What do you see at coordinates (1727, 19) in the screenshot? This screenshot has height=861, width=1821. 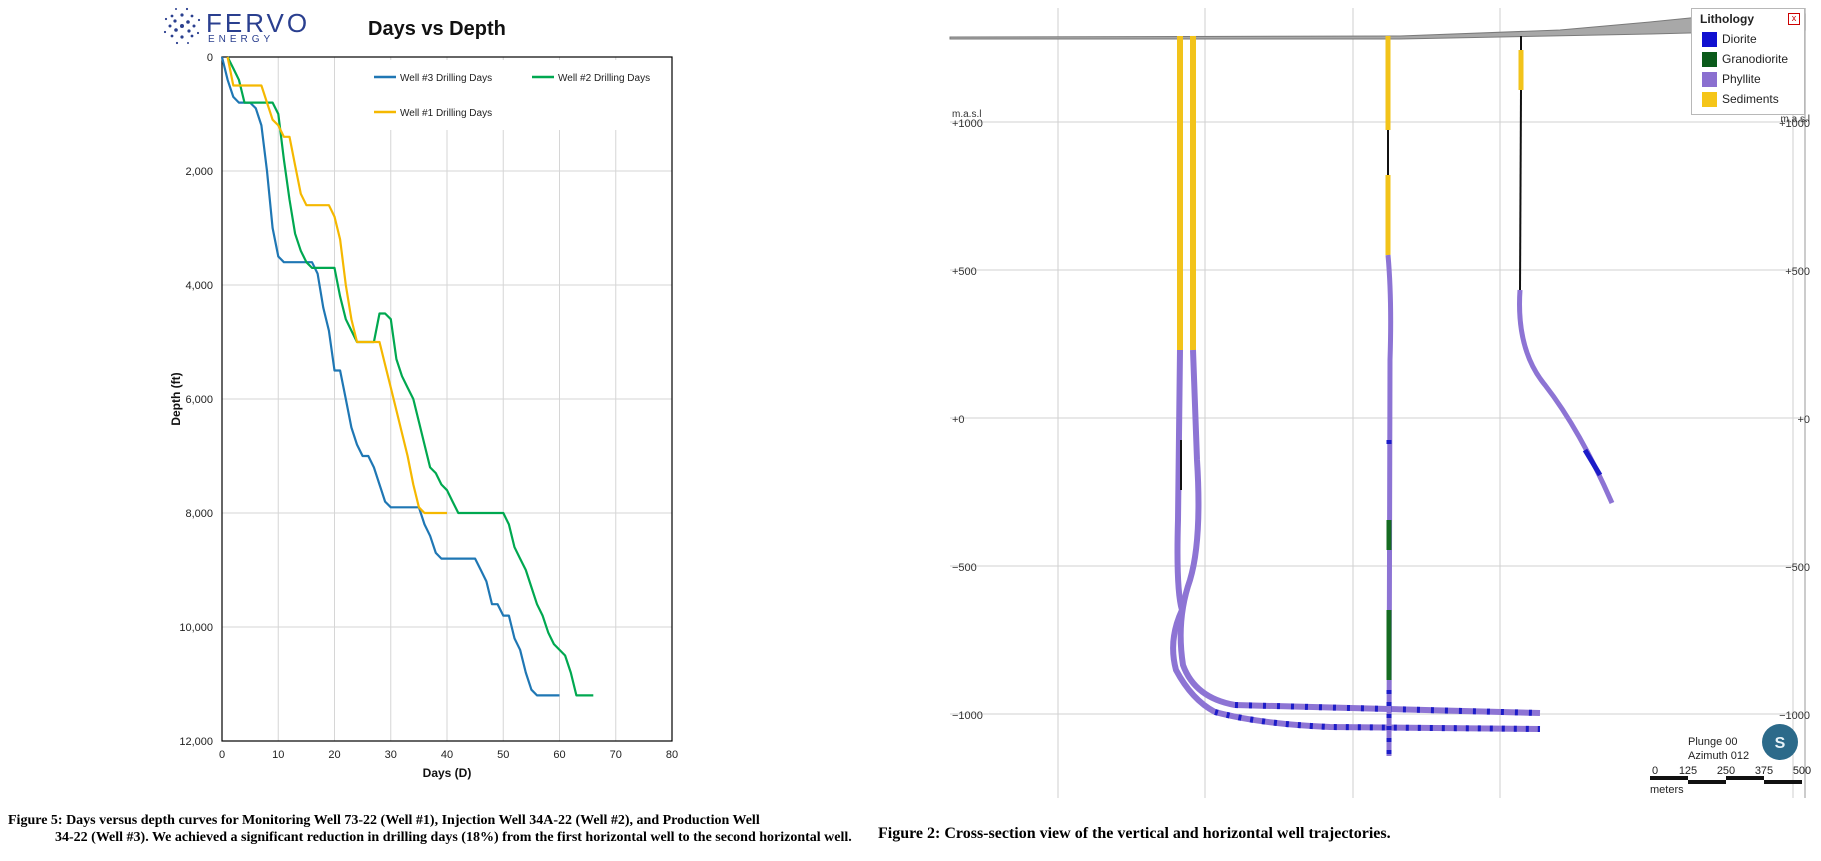 I see `legend-title: Lithology` at bounding box center [1727, 19].